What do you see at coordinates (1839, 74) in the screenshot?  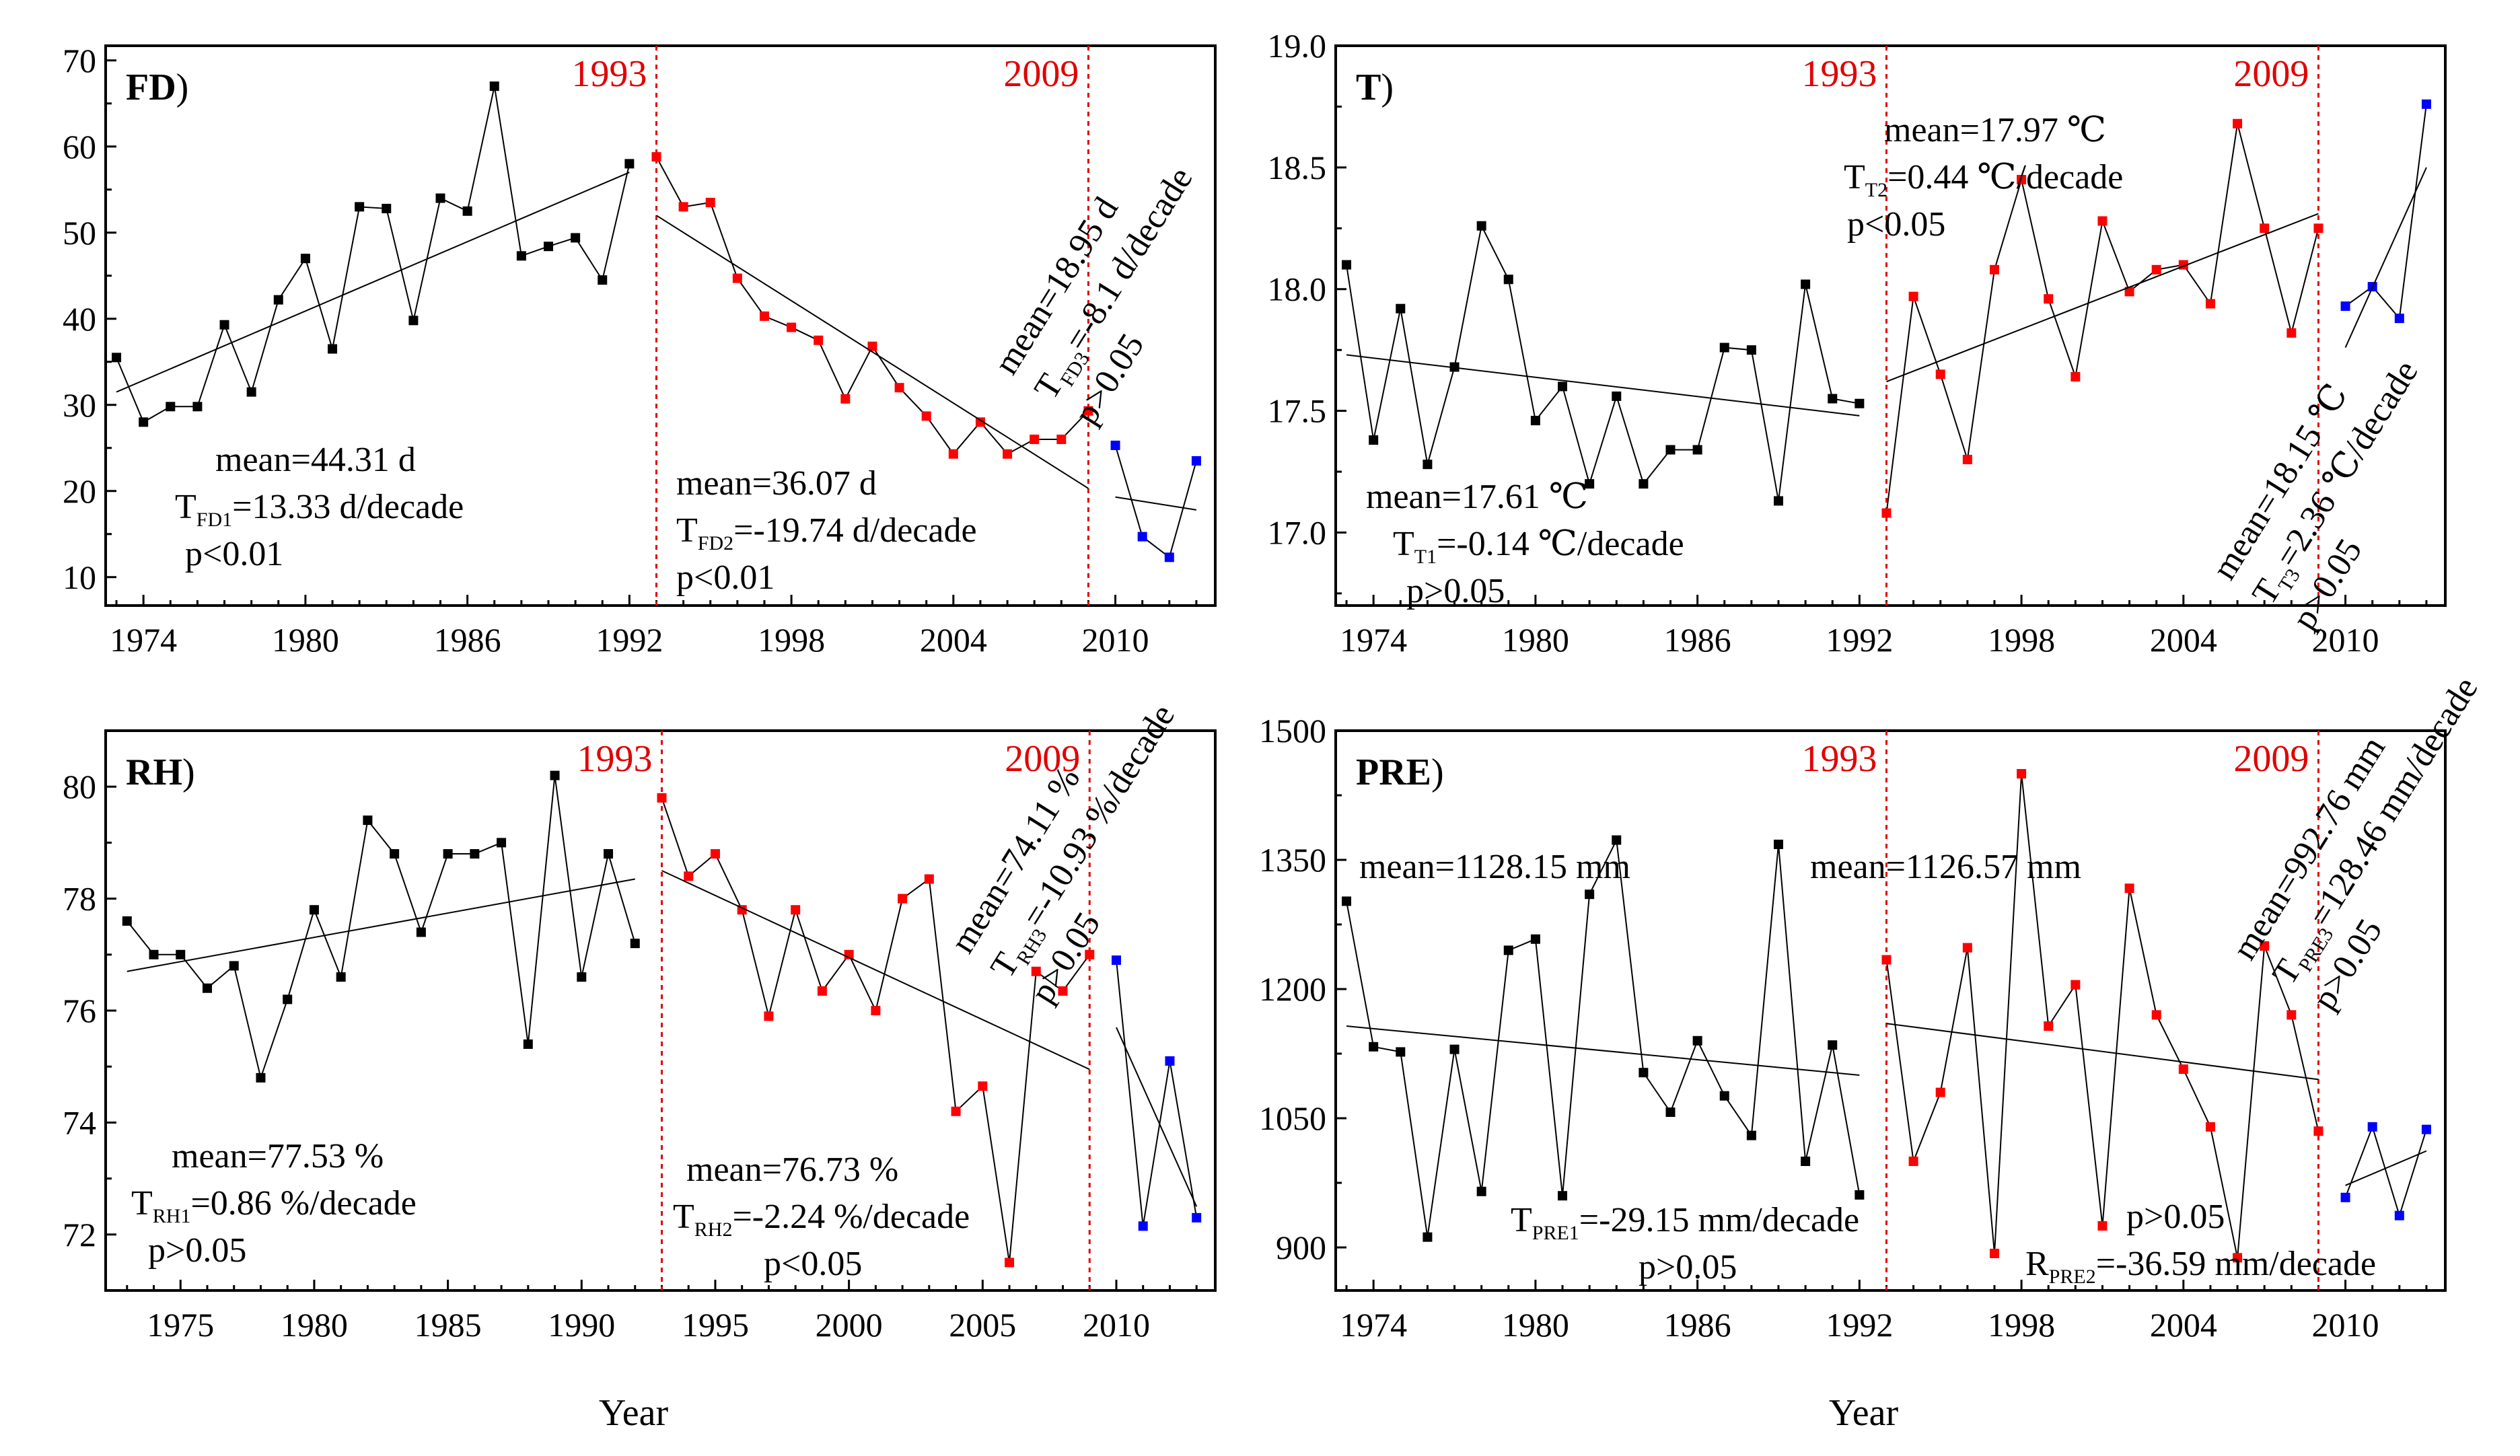 I see `t-break-label-1993: 1993` at bounding box center [1839, 74].